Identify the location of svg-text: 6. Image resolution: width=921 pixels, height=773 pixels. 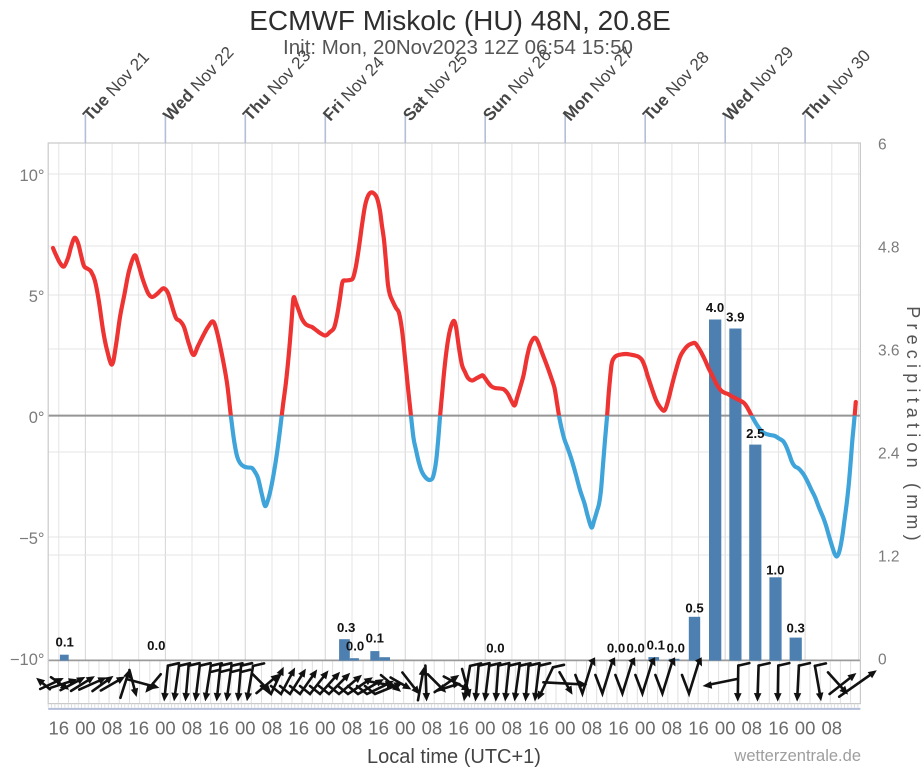
(882, 145).